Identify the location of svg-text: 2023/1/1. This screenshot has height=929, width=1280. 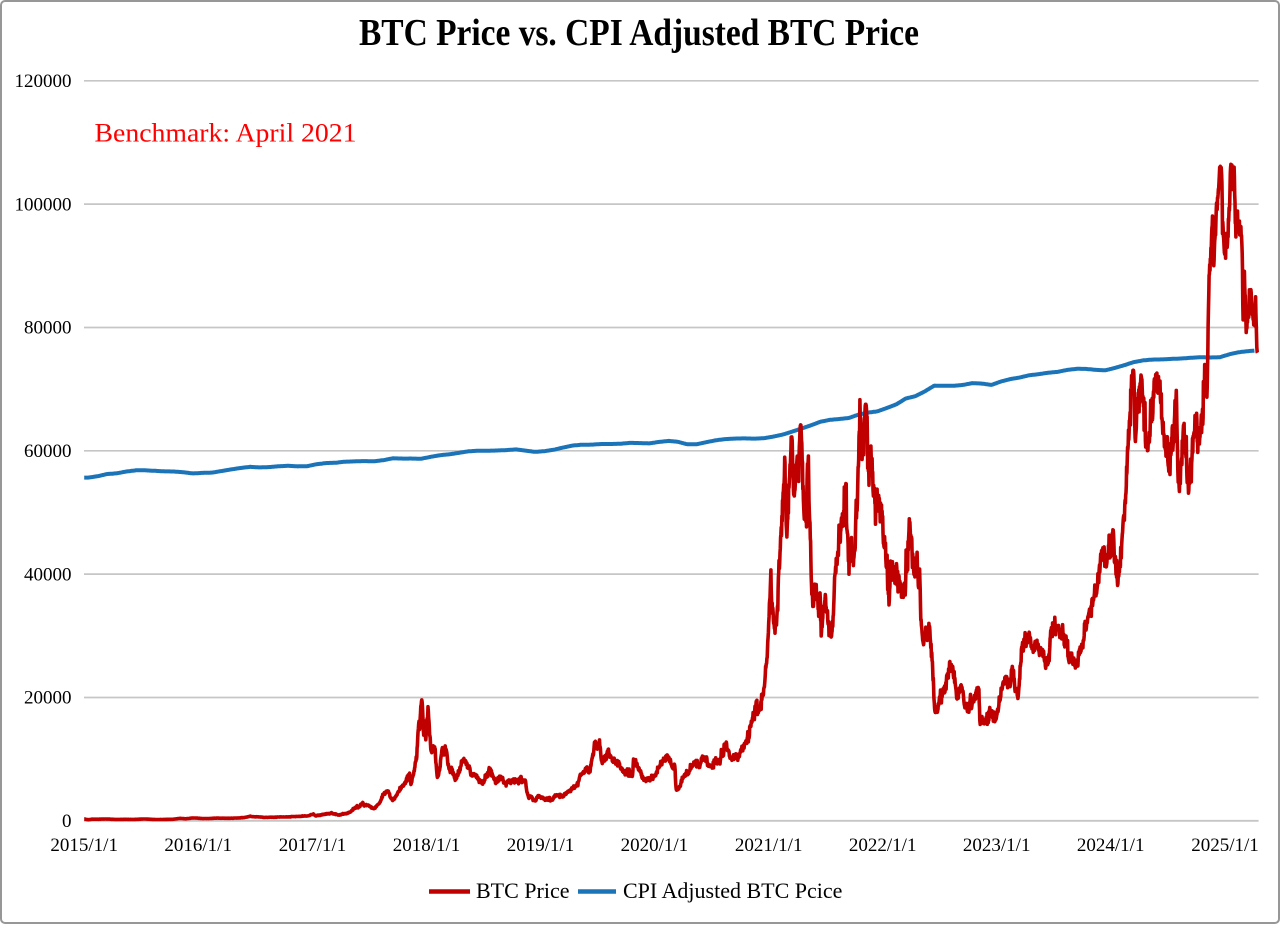
(997, 845).